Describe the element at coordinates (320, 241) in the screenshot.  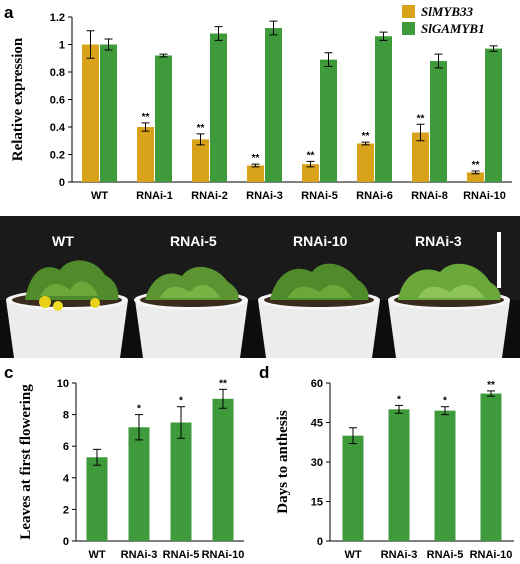
I see `photo-label-rnai-10: RNAi-10` at that location.